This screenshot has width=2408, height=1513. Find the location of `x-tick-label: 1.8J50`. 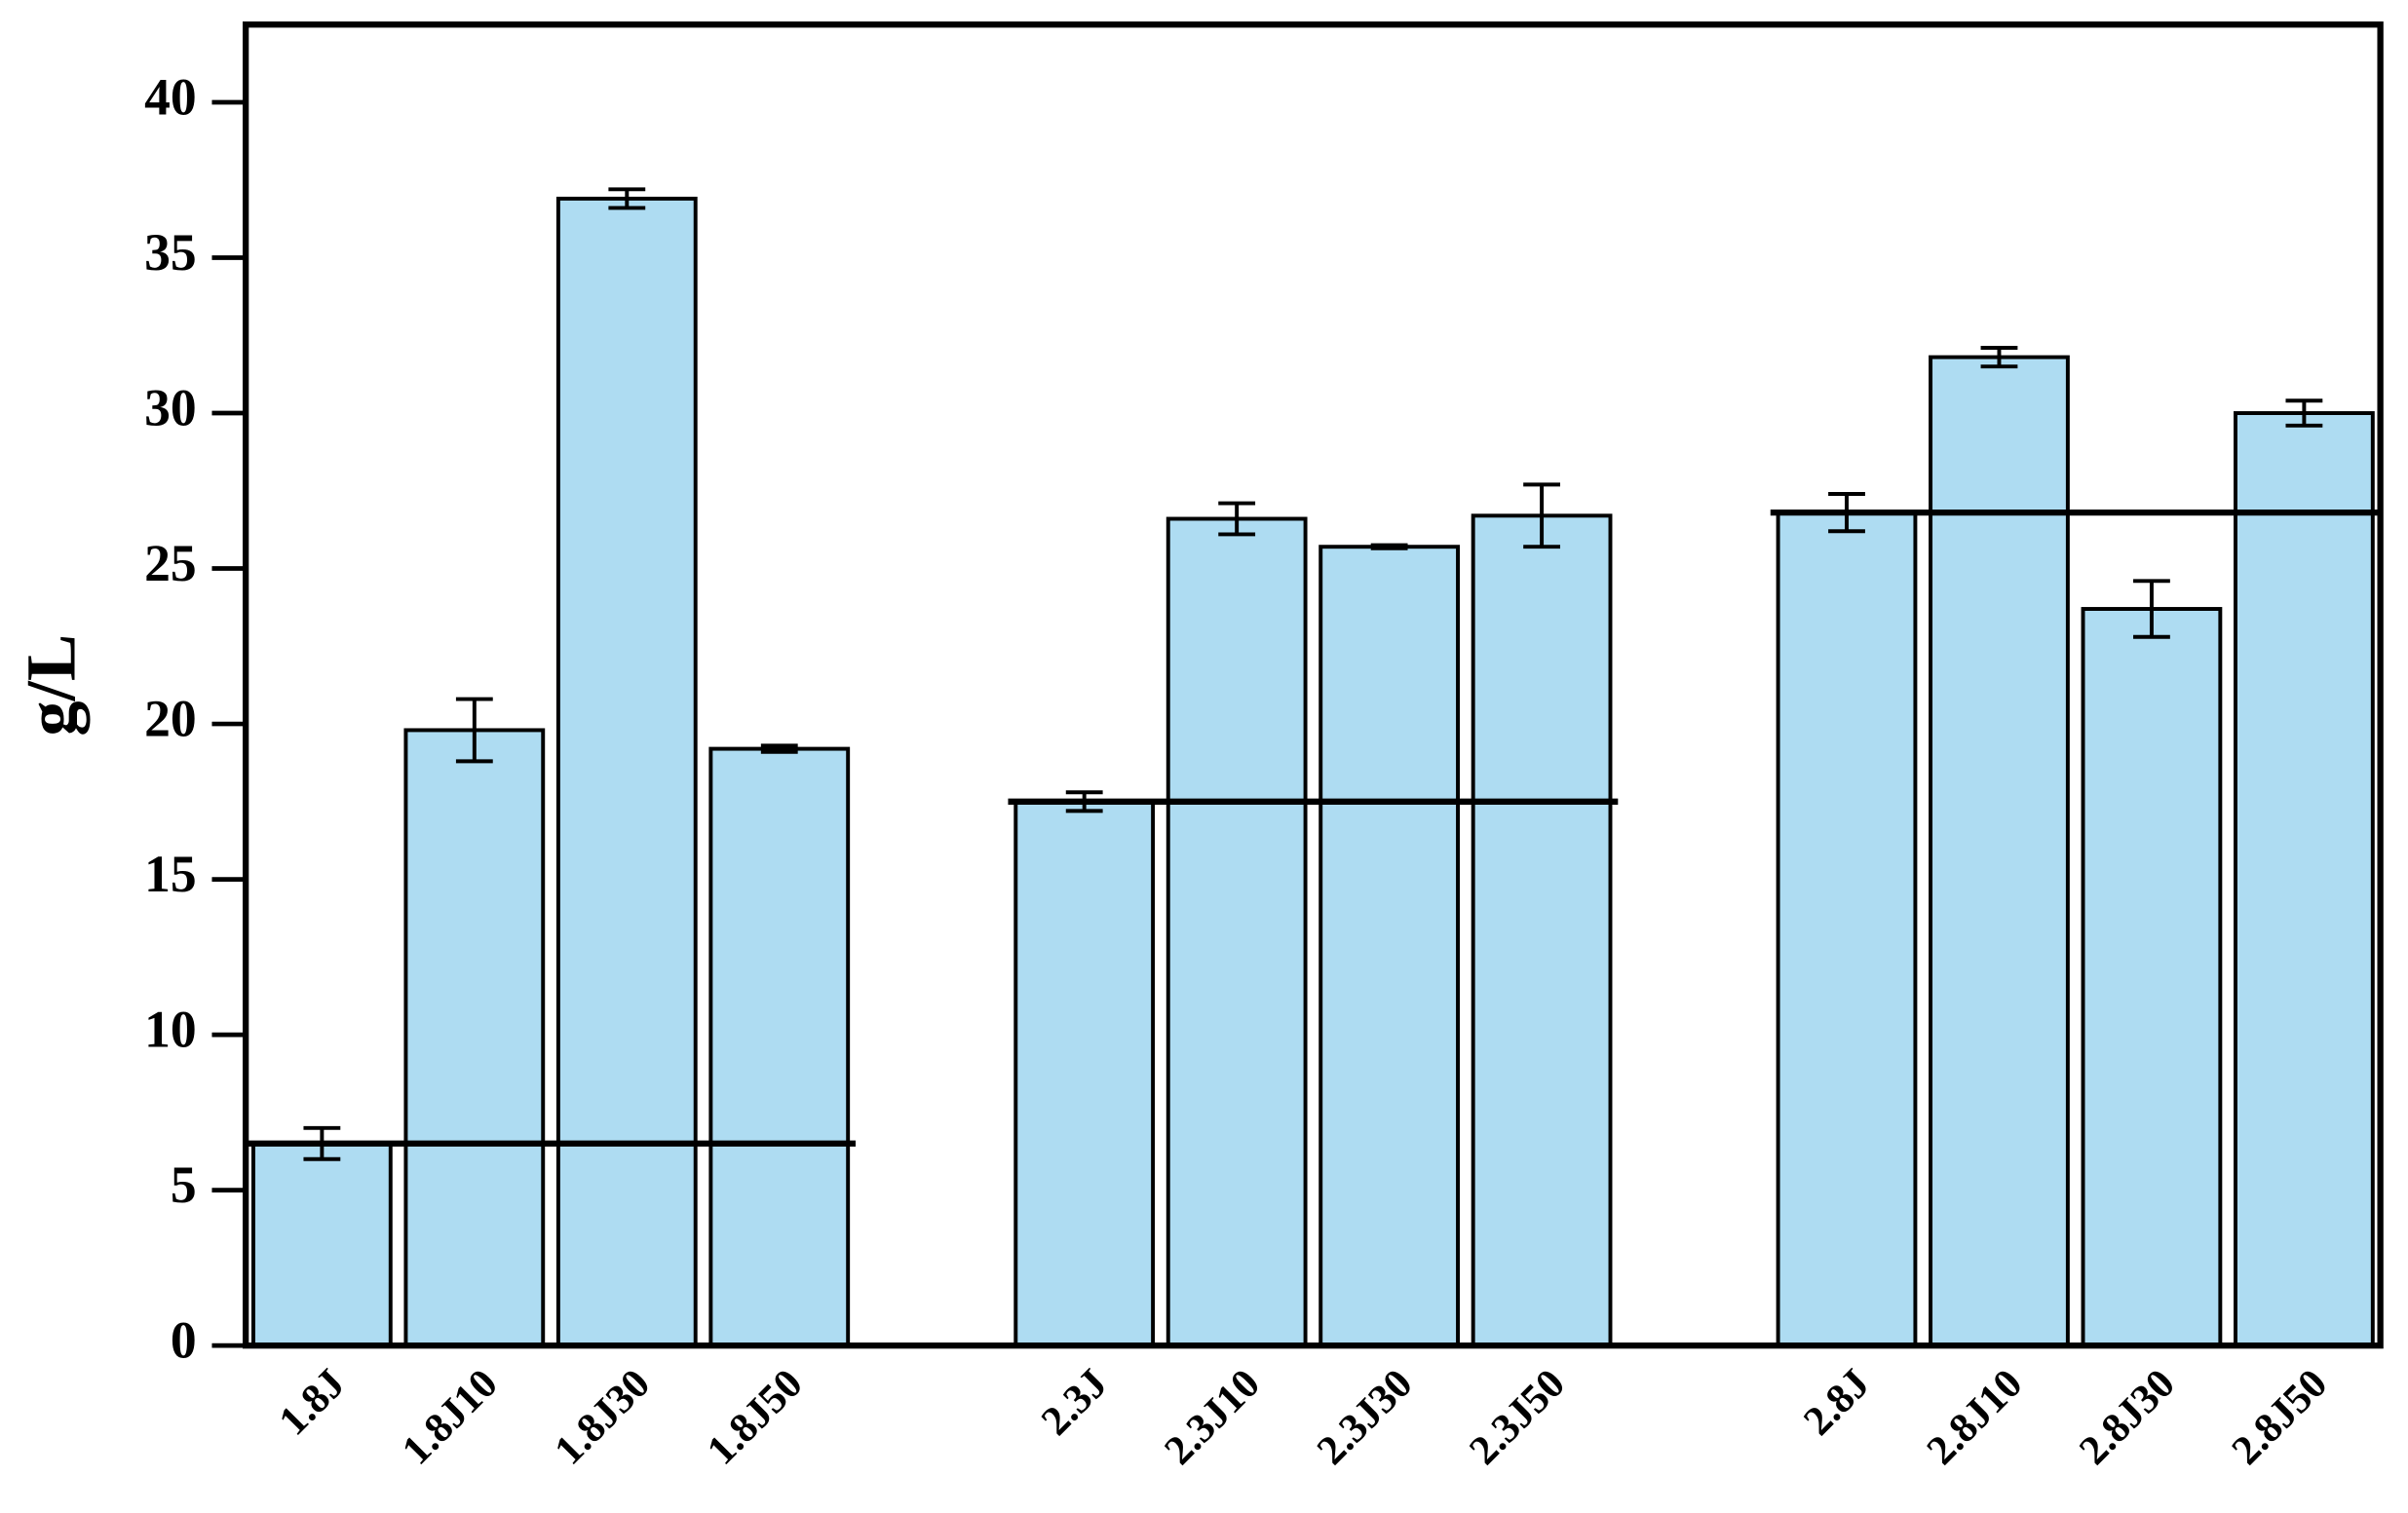

x-tick-label: 1.8J50 is located at coordinates (755, 1418).